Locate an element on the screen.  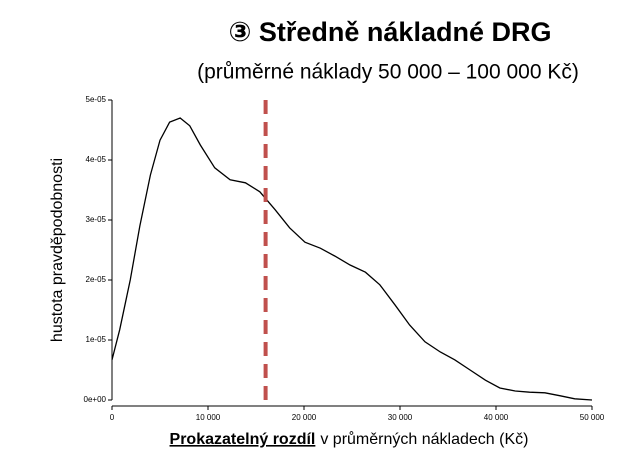
x-tick-label: 20 000 is located at coordinates (304, 417).